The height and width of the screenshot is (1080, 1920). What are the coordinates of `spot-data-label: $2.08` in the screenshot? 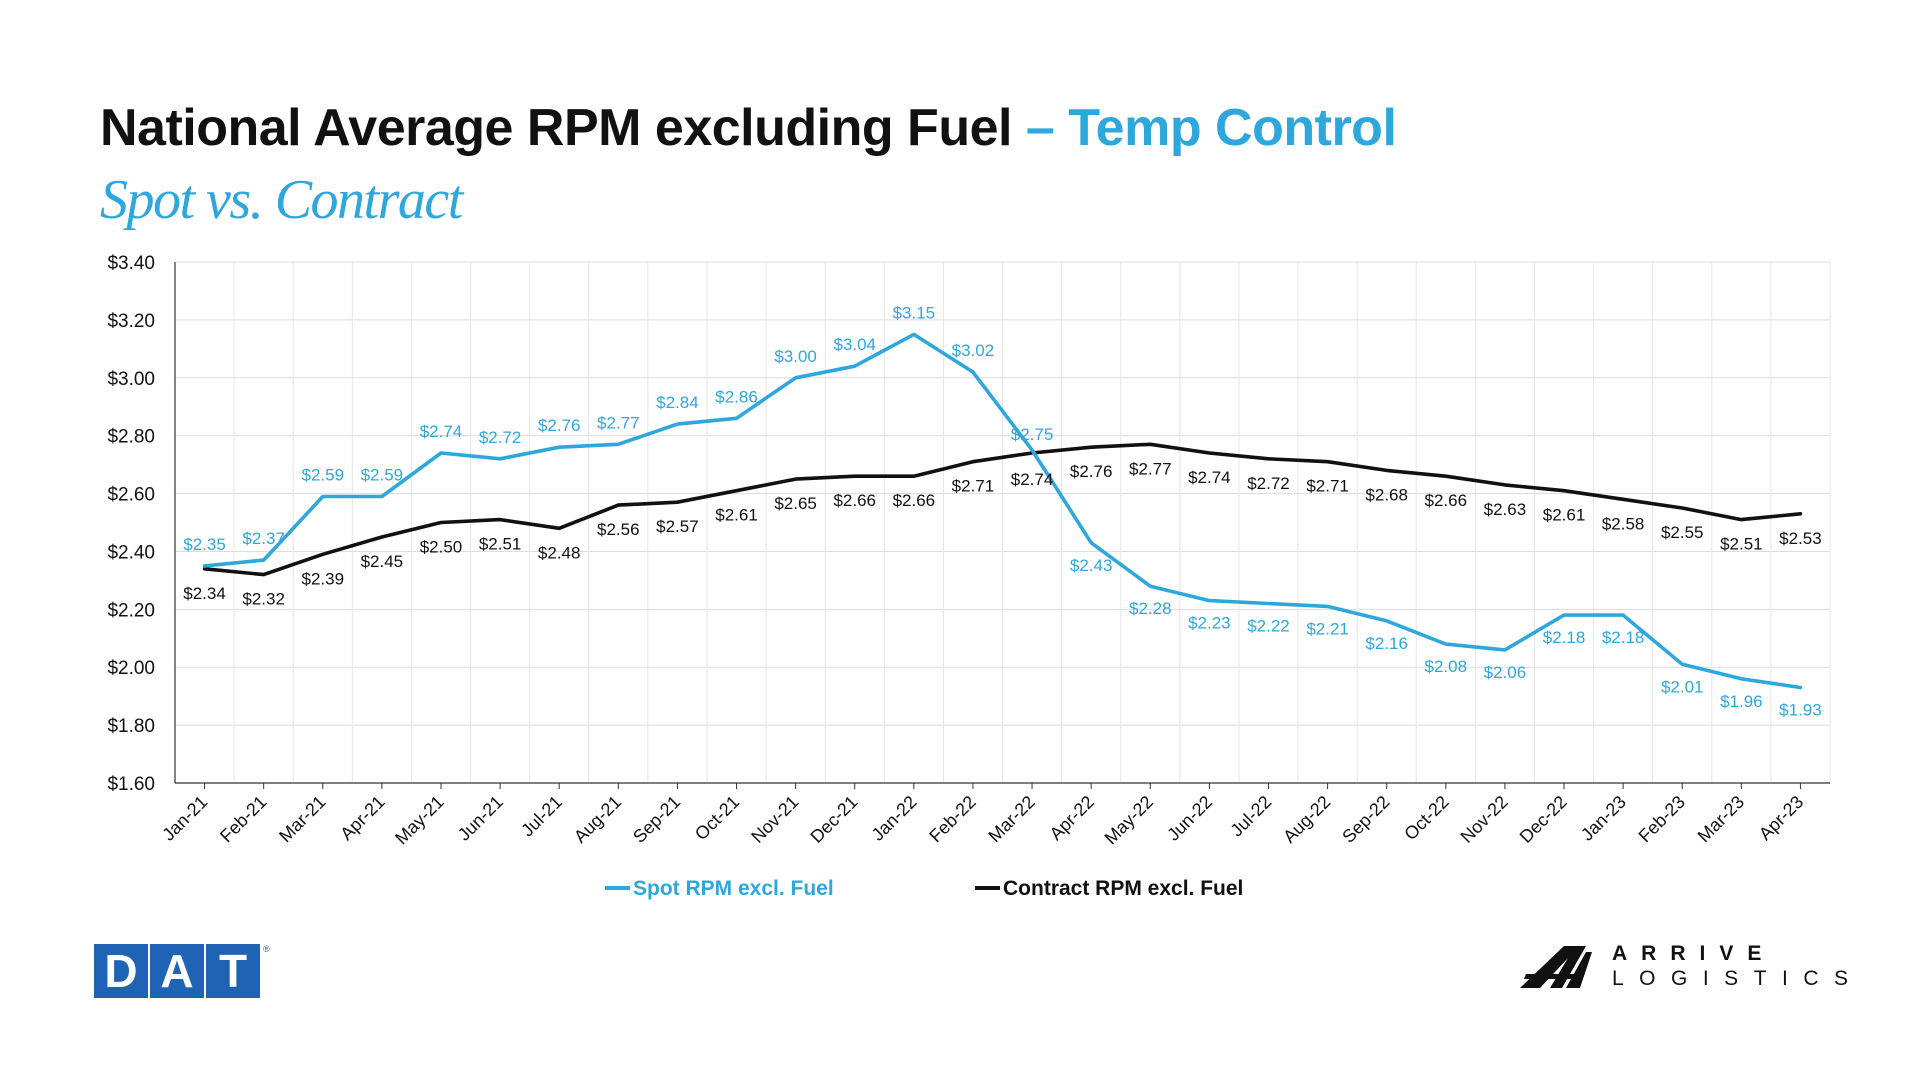 It's located at (1446, 666).